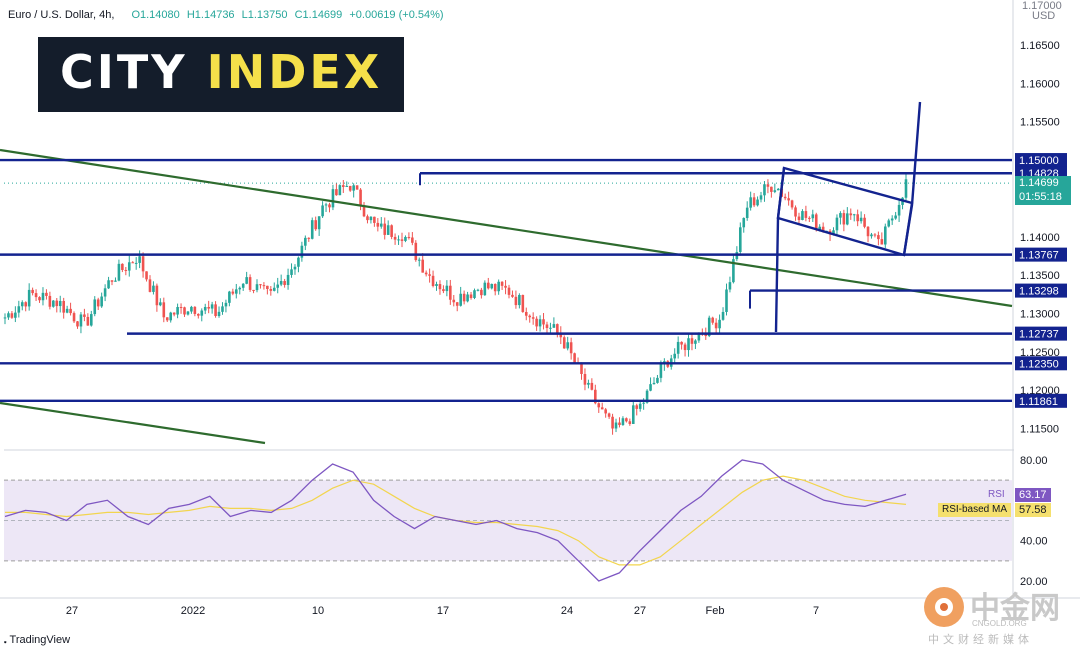 This screenshot has width=1080, height=655. I want to click on time-tick-label: 7, so click(816, 611).